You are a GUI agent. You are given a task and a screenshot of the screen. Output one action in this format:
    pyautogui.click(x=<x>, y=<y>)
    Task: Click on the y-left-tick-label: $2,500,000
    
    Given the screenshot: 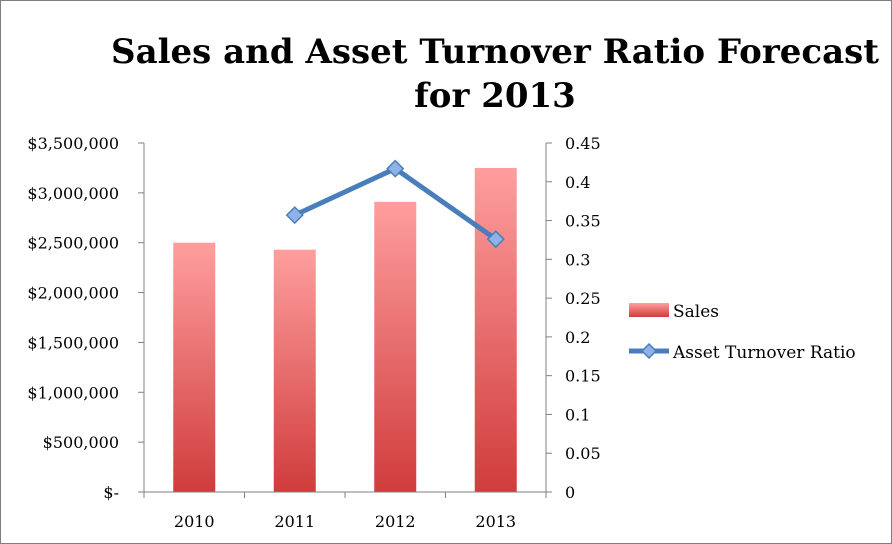 What is the action you would take?
    pyautogui.click(x=73, y=243)
    